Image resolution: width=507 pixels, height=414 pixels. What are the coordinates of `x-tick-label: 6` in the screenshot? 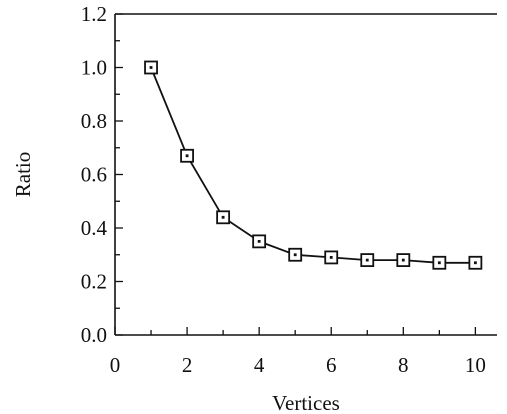 It's located at (331, 365).